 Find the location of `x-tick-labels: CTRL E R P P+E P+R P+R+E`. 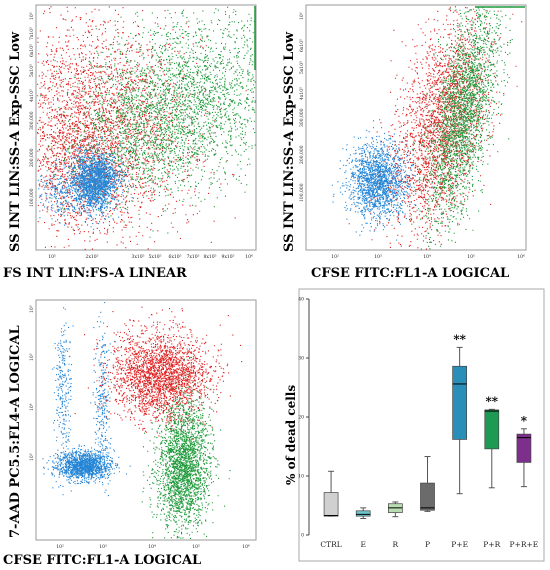

x-tick-labels: CTRL E R P P+E P+R P+R+E is located at coordinates (429, 544).